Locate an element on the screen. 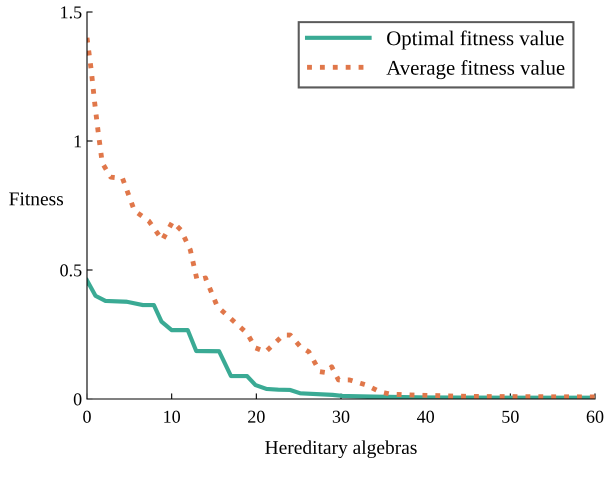  y-tick-label: 0 is located at coordinates (78, 399).